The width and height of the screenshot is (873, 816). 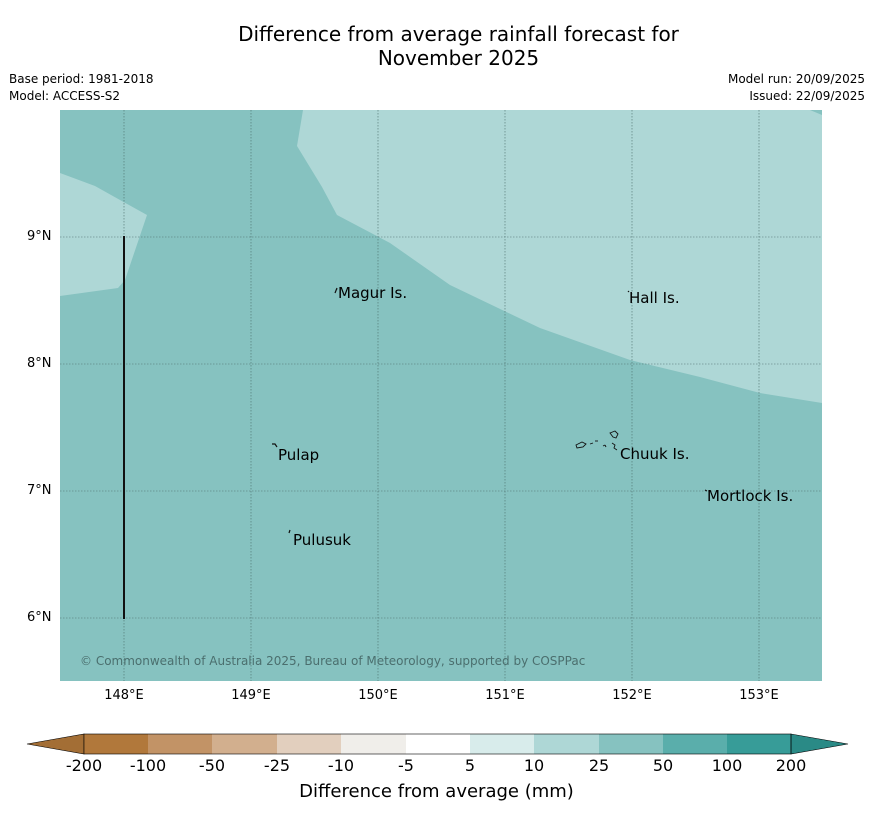 What do you see at coordinates (796, 79) in the screenshot?
I see `model-run: Model run: 20/09/2025` at bounding box center [796, 79].